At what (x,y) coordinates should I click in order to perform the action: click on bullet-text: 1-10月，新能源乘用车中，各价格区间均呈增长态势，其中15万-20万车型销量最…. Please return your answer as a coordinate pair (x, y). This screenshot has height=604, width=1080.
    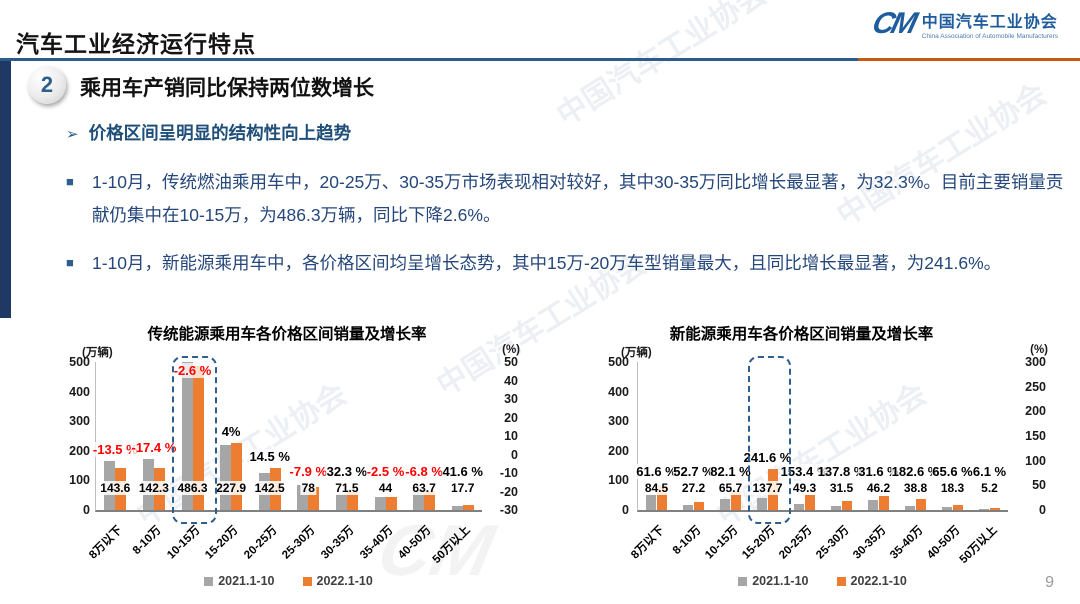
    Looking at the image, I should click on (547, 263).